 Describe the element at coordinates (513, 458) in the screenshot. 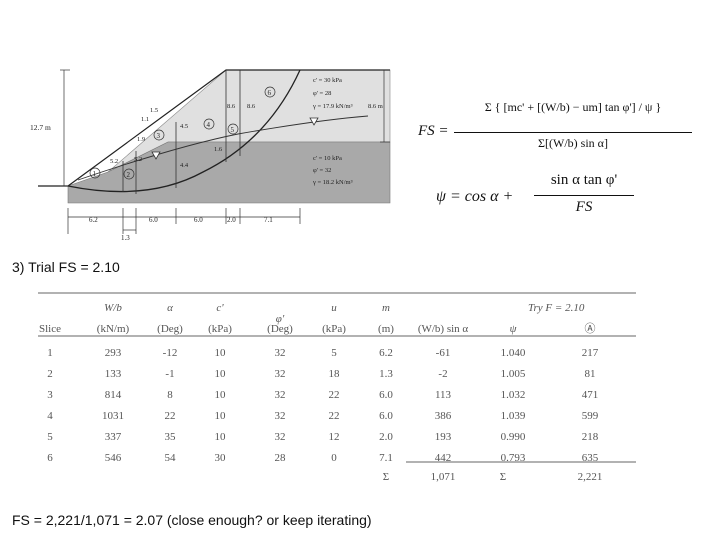

I see `table-cell: 0.793` at that location.